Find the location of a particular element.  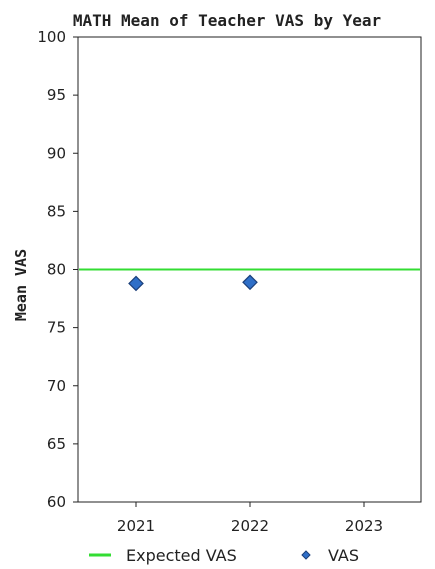

y-tick-label: 80 is located at coordinates (56, 270).